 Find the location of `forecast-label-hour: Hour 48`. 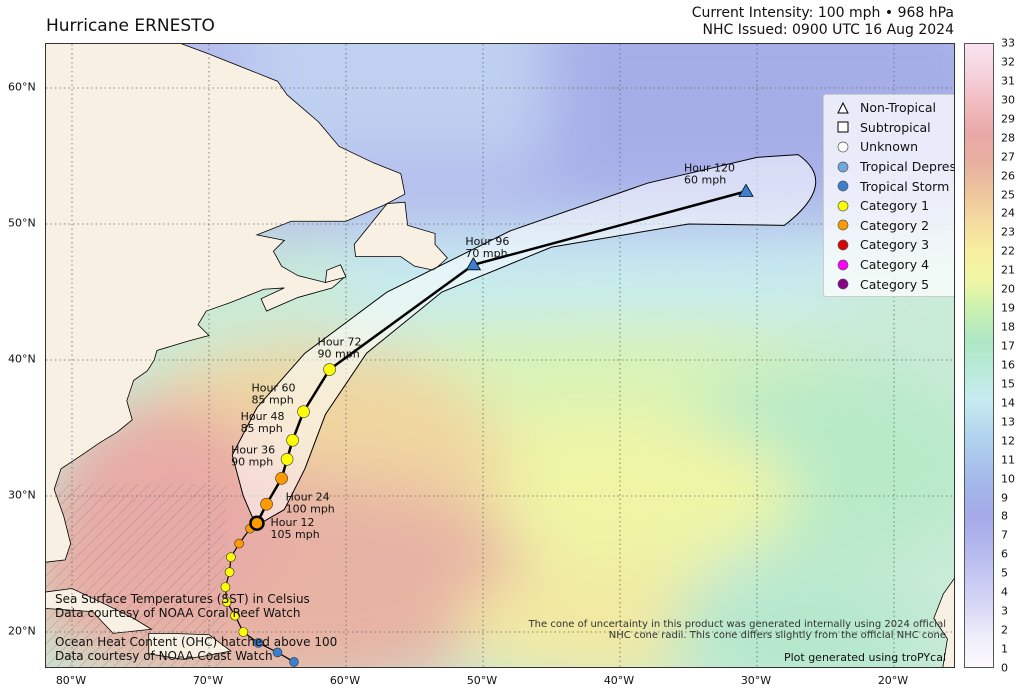

forecast-label-hour: Hour 48 is located at coordinates (263, 416).